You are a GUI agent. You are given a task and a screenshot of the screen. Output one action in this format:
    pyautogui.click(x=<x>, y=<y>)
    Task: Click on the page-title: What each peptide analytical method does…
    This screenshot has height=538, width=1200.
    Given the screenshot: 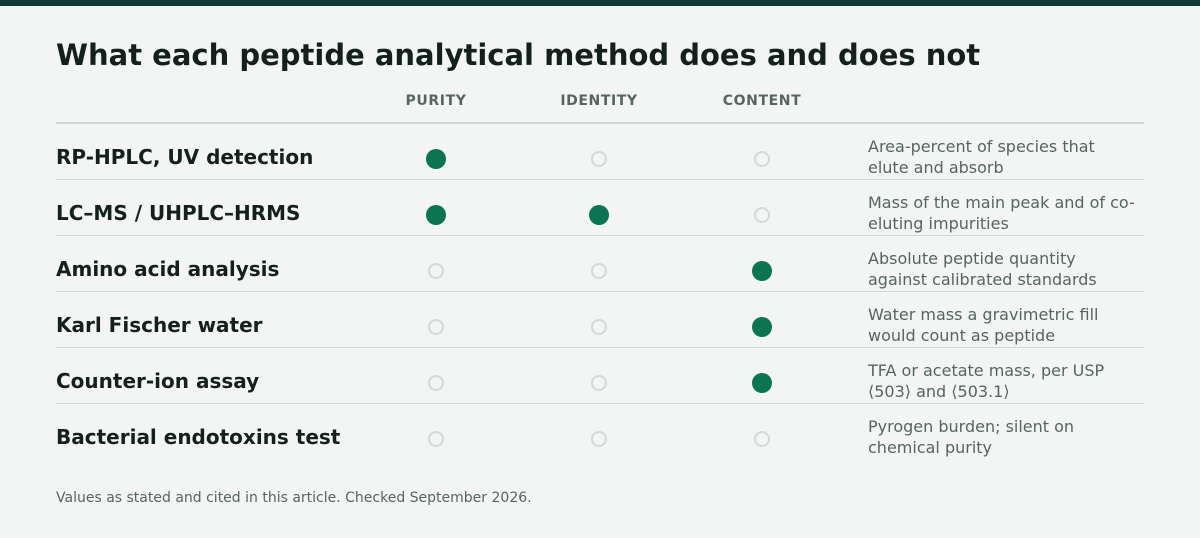 What is the action you would take?
    pyautogui.click(x=518, y=55)
    